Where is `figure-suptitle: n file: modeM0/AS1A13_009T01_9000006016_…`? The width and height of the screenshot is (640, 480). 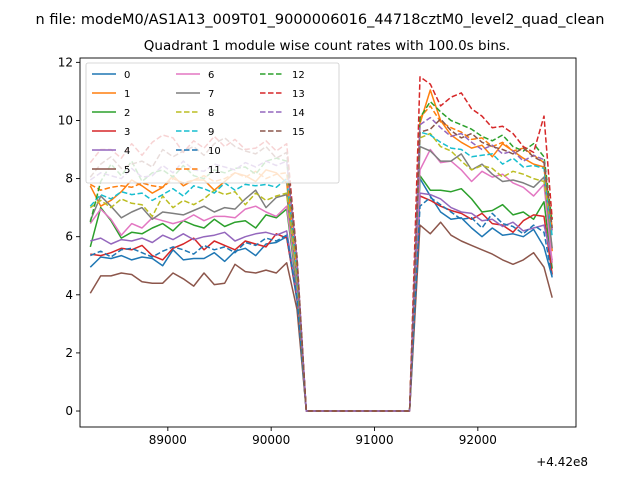
figure-suptitle: n file: modeM0/AS1A13_009T01_9000006016_… is located at coordinates (320, 20).